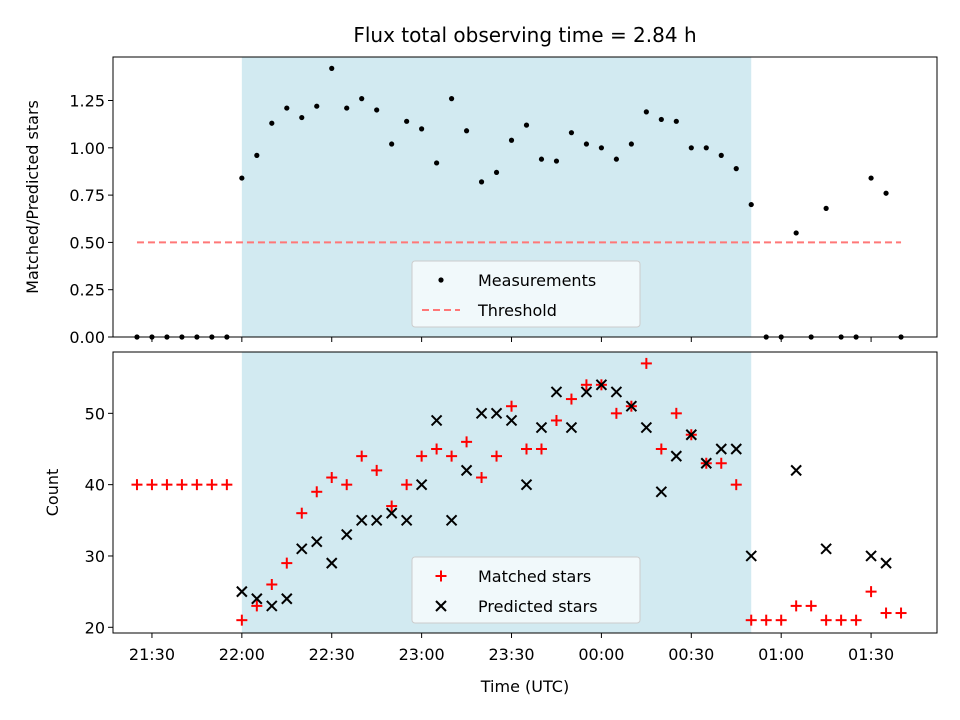 The width and height of the screenshot is (960, 720). I want to click on top-legend: Measurements Threshold, so click(526, 294).